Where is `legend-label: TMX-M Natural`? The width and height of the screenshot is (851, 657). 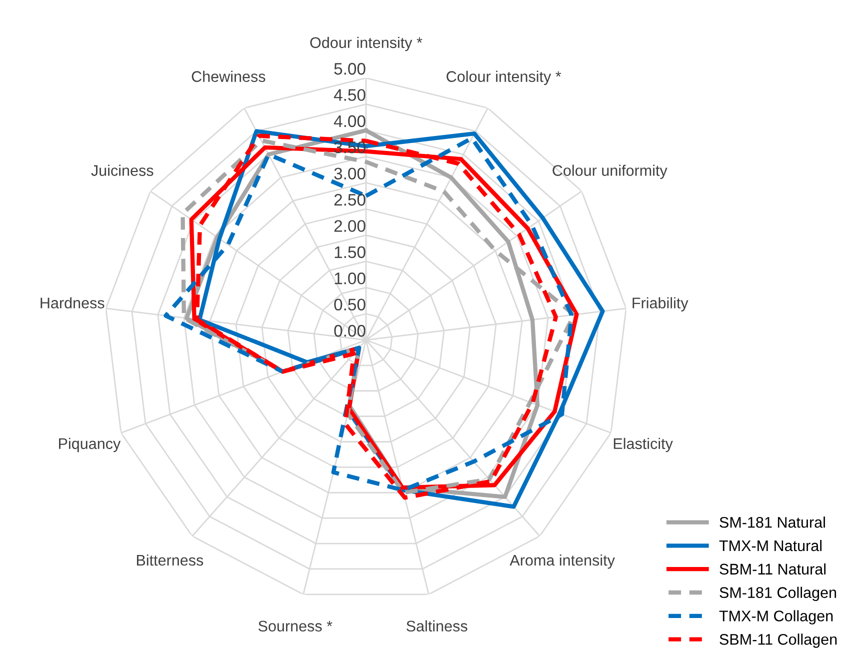 legend-label: TMX-M Natural is located at coordinates (770, 546).